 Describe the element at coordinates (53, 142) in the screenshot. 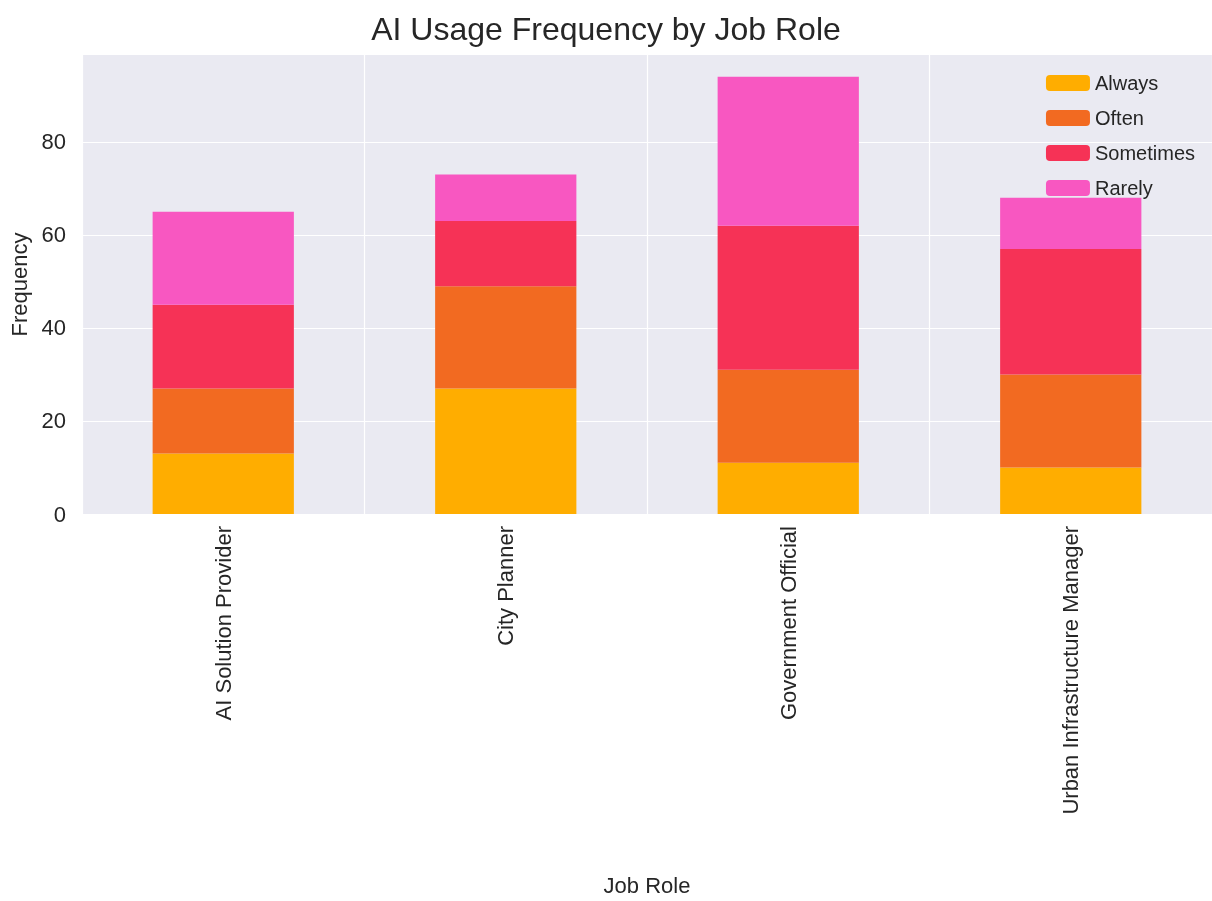

I see `y-tick-label: 80` at that location.